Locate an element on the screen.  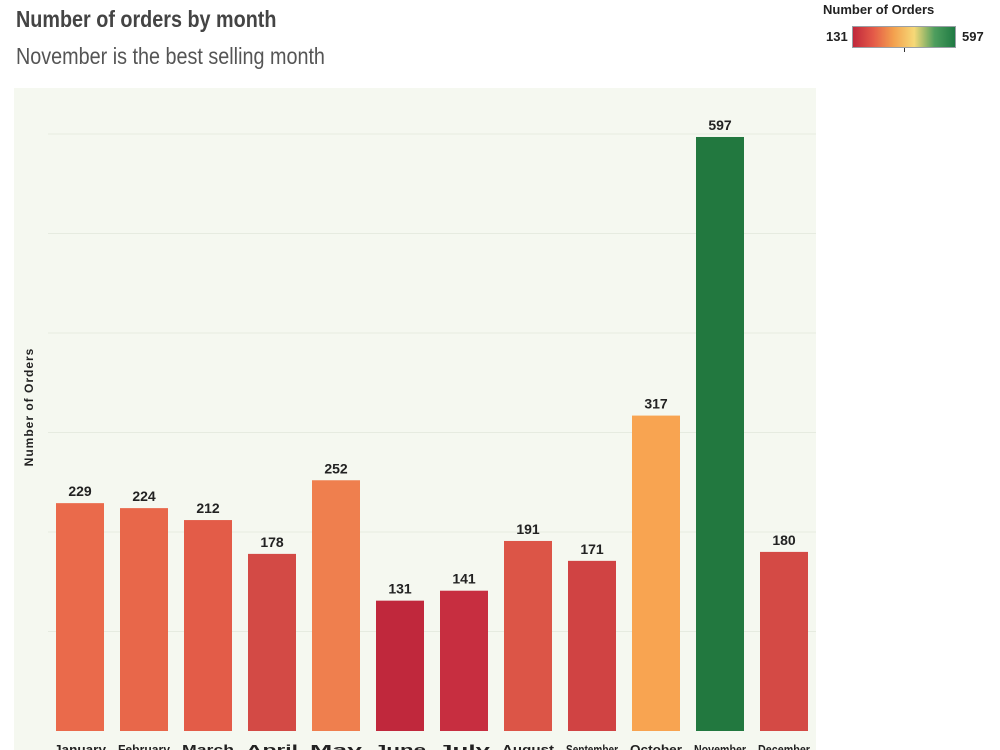
bar-february is located at coordinates (144, 619).